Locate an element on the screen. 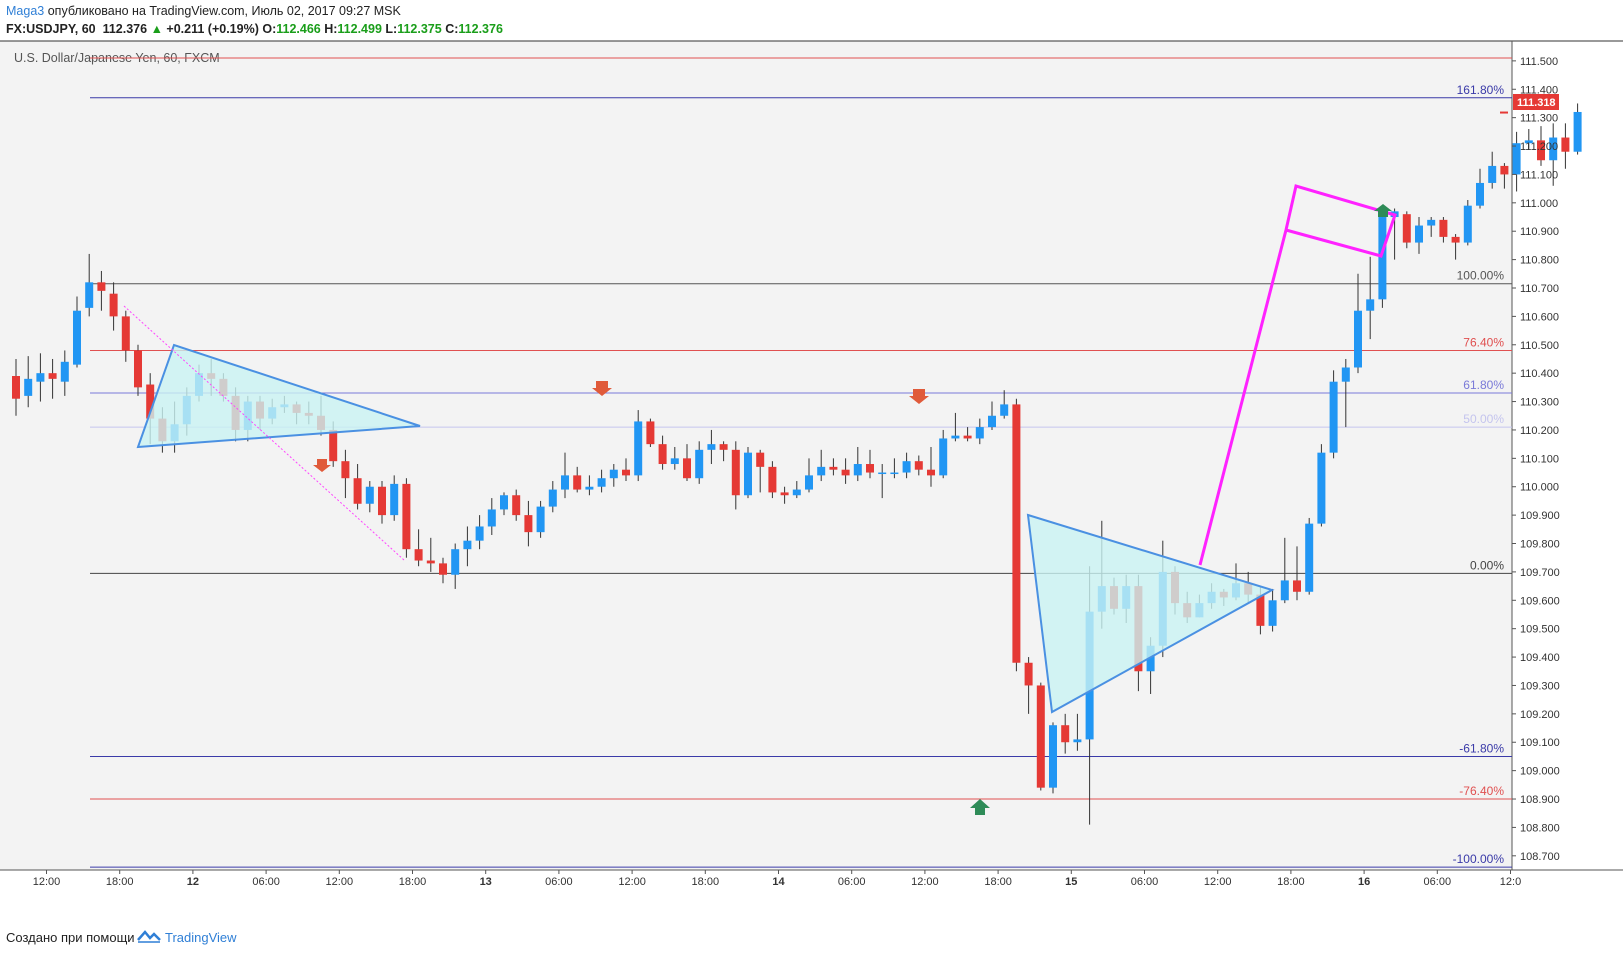 This screenshot has width=1623, height=956. dotted-trend-line is located at coordinates (264, 433).